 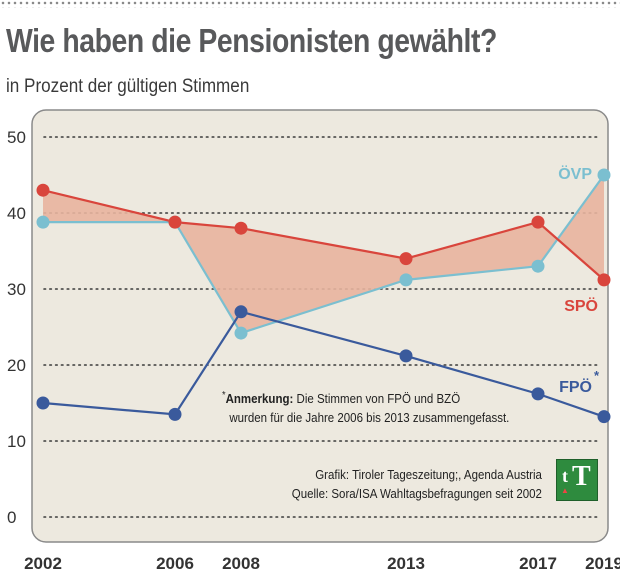 I want to click on x-tick-label: 2006, so click(x=175, y=563).